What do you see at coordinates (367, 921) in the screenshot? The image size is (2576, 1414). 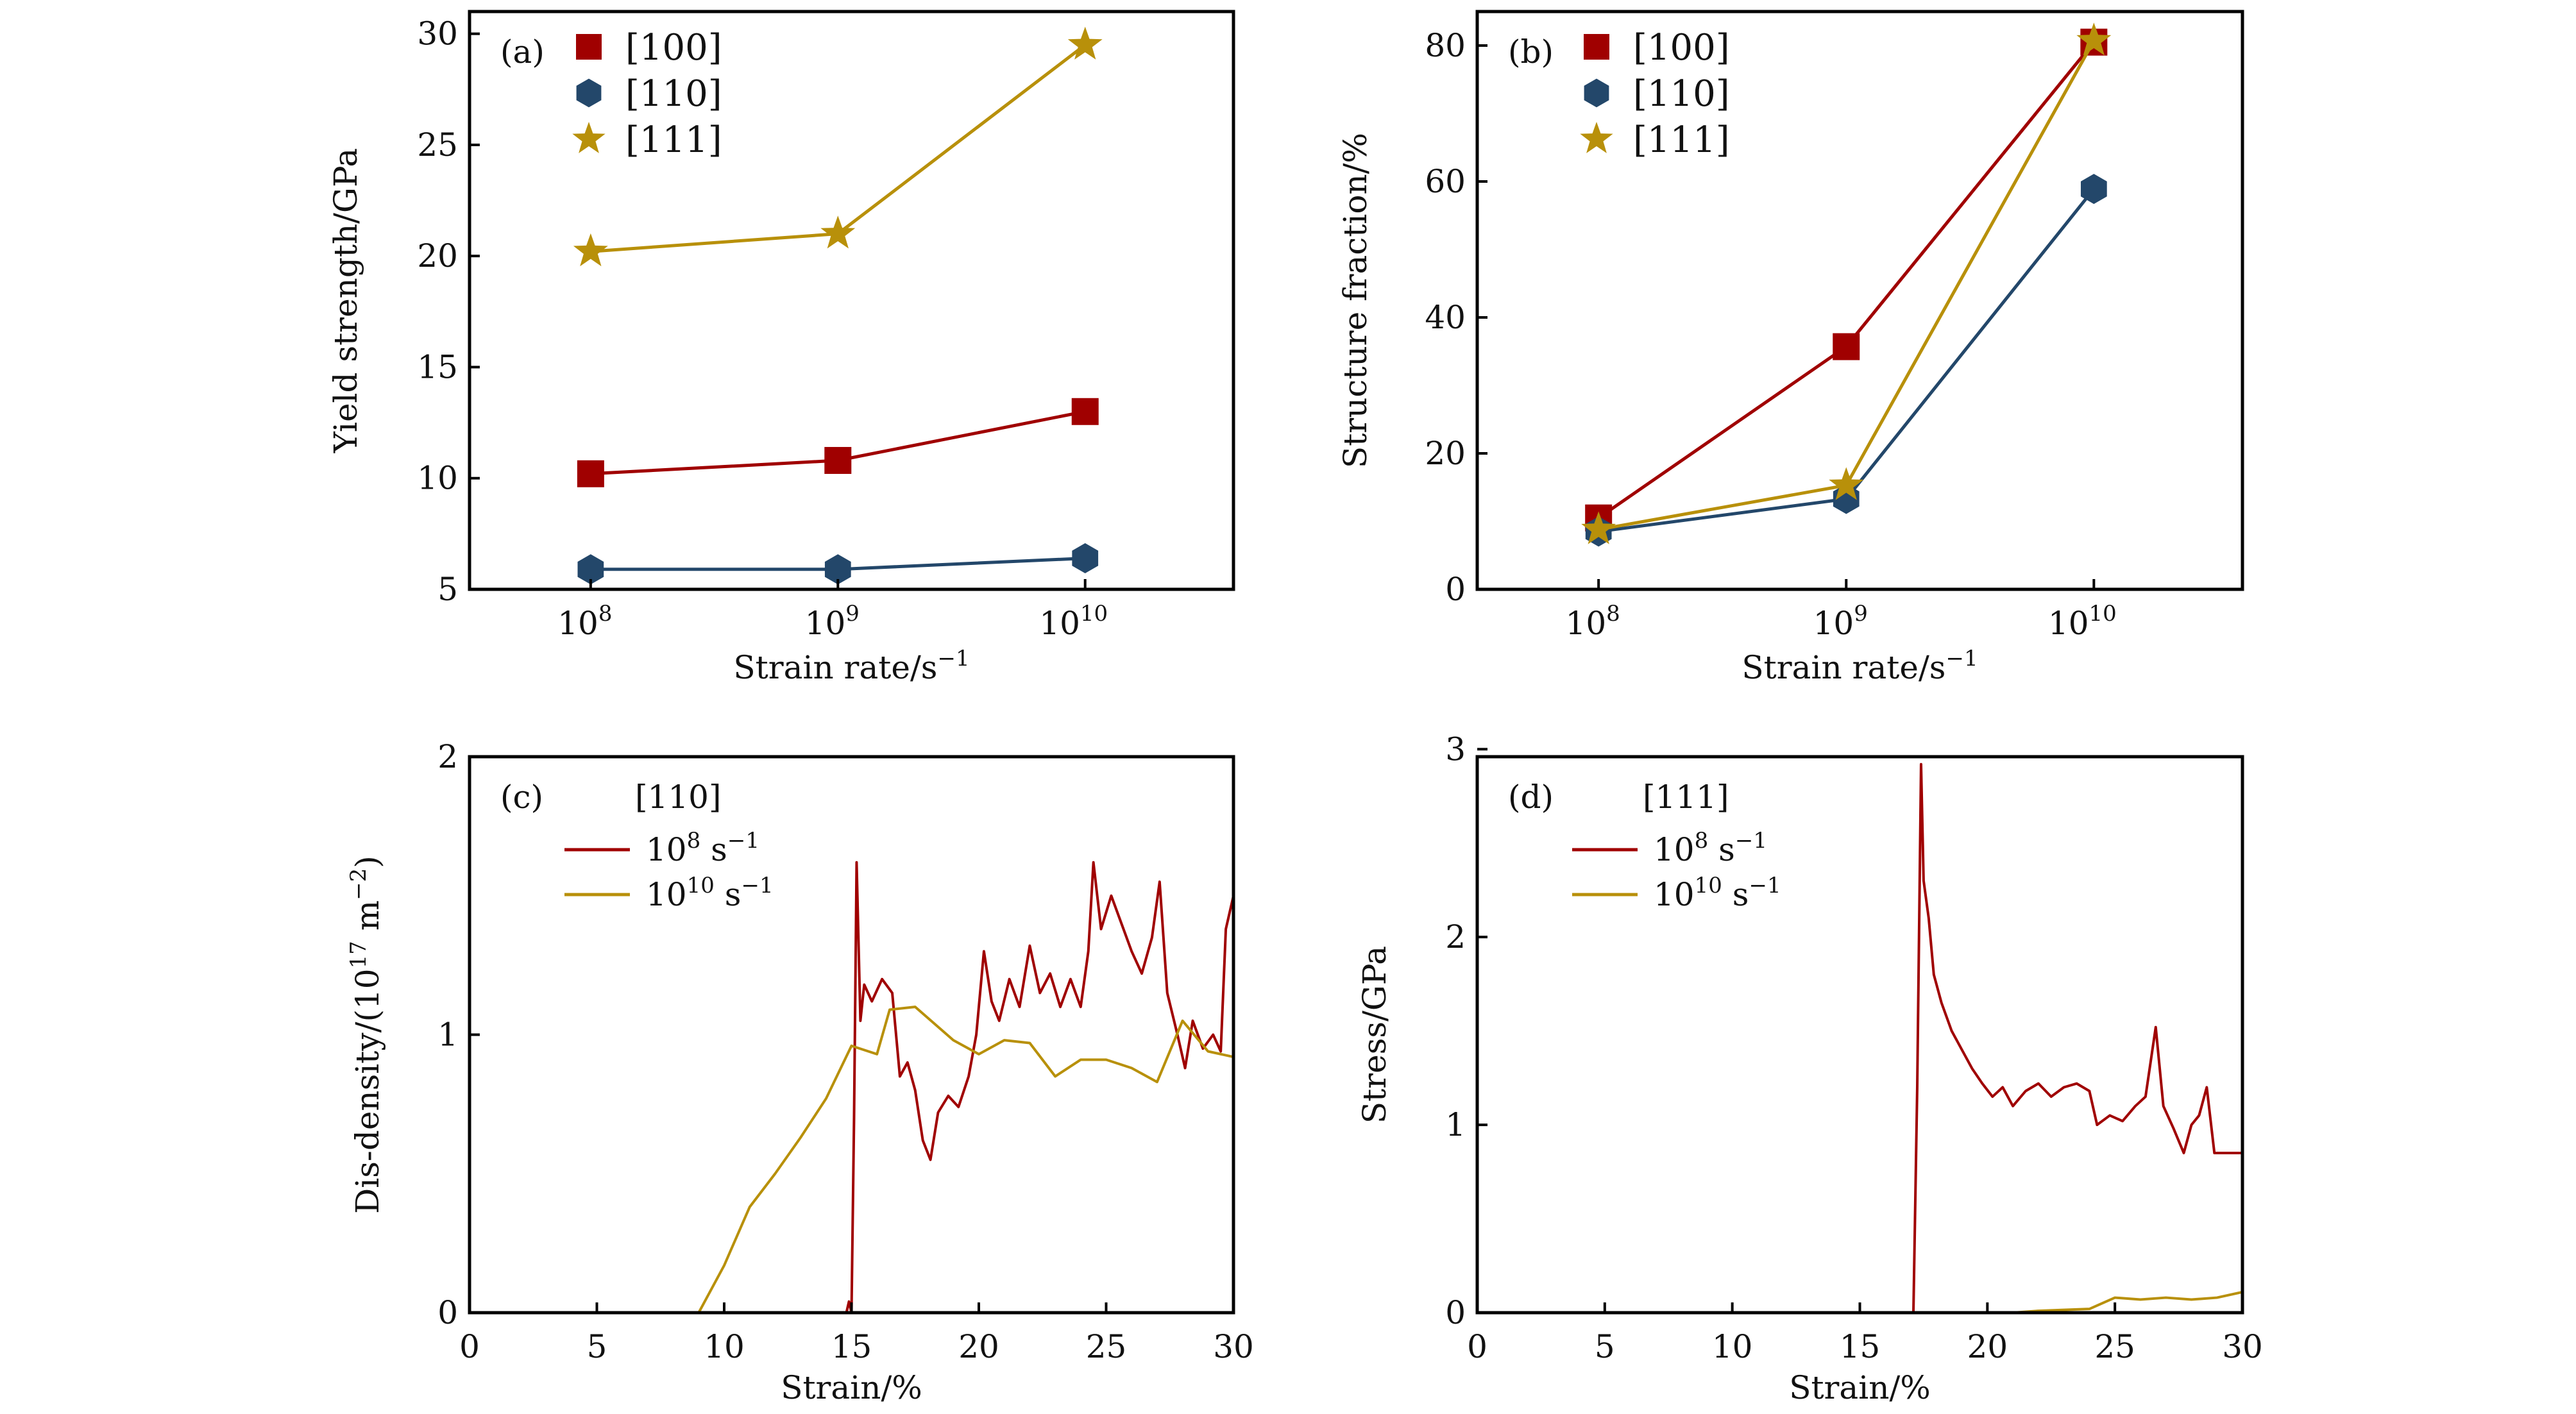 I see `text-part: m` at bounding box center [367, 921].